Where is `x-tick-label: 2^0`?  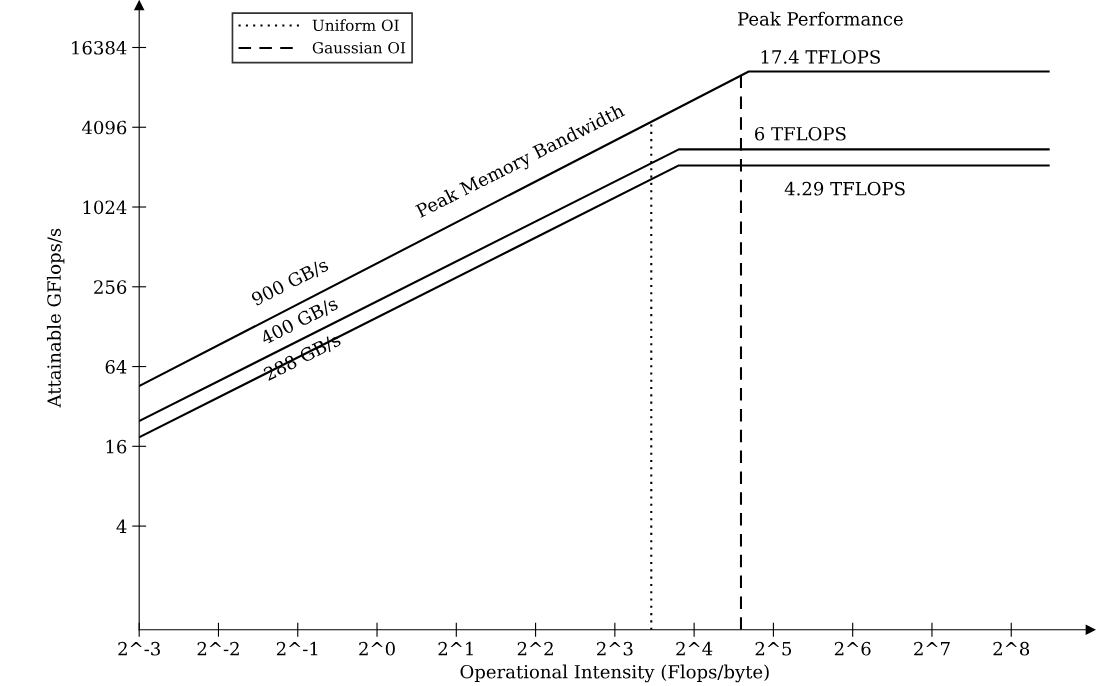 x-tick-label: 2^0 is located at coordinates (377, 648).